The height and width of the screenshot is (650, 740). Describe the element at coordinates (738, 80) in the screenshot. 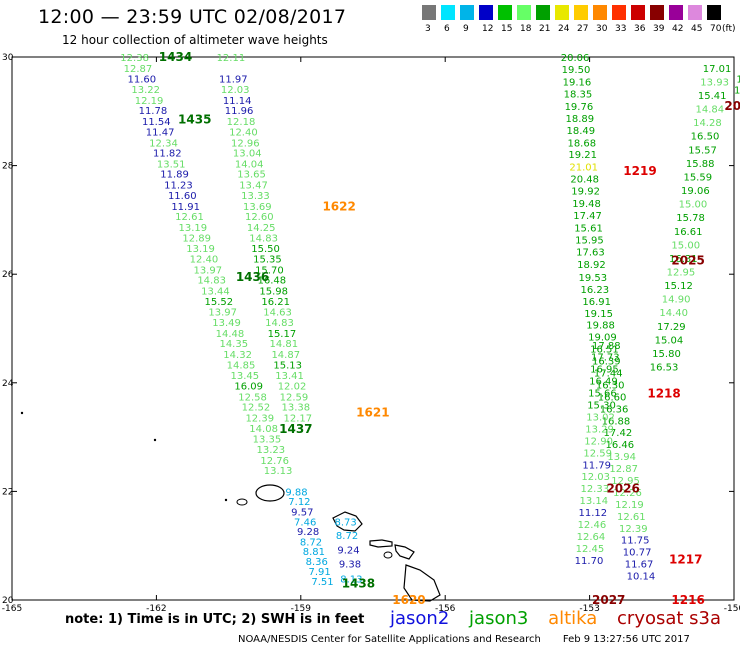

I see `wave-height-label: 17.` at that location.